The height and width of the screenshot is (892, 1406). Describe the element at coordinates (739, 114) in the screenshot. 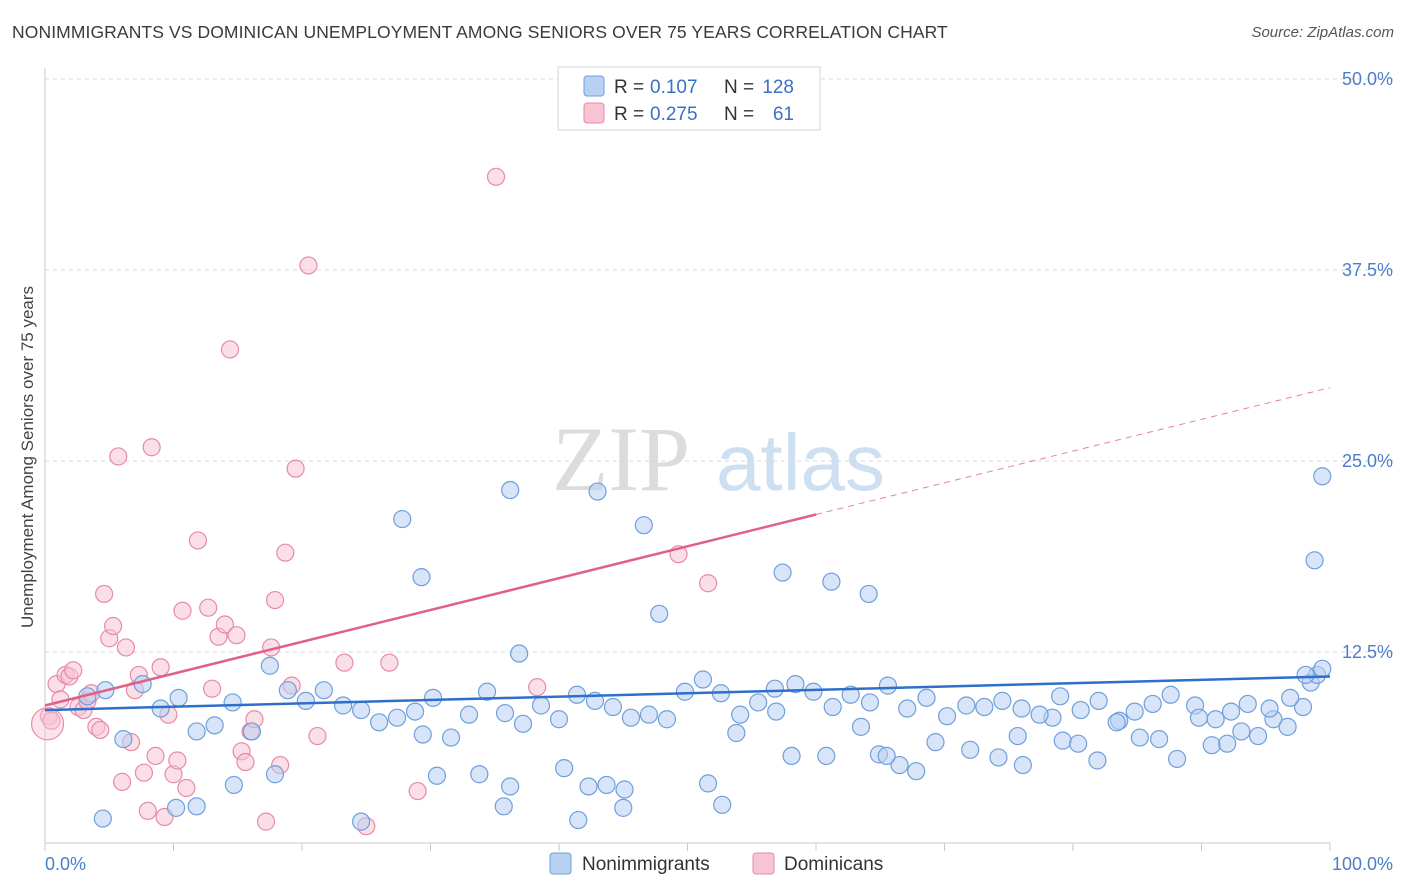

I see `legend-n-label-2: N =` at that location.